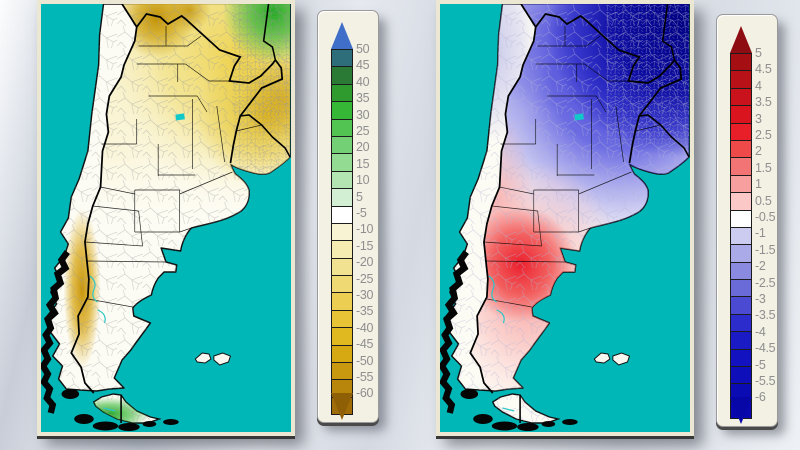 The image size is (800, 450). I want to click on colorbar-label: 1, so click(758, 184).